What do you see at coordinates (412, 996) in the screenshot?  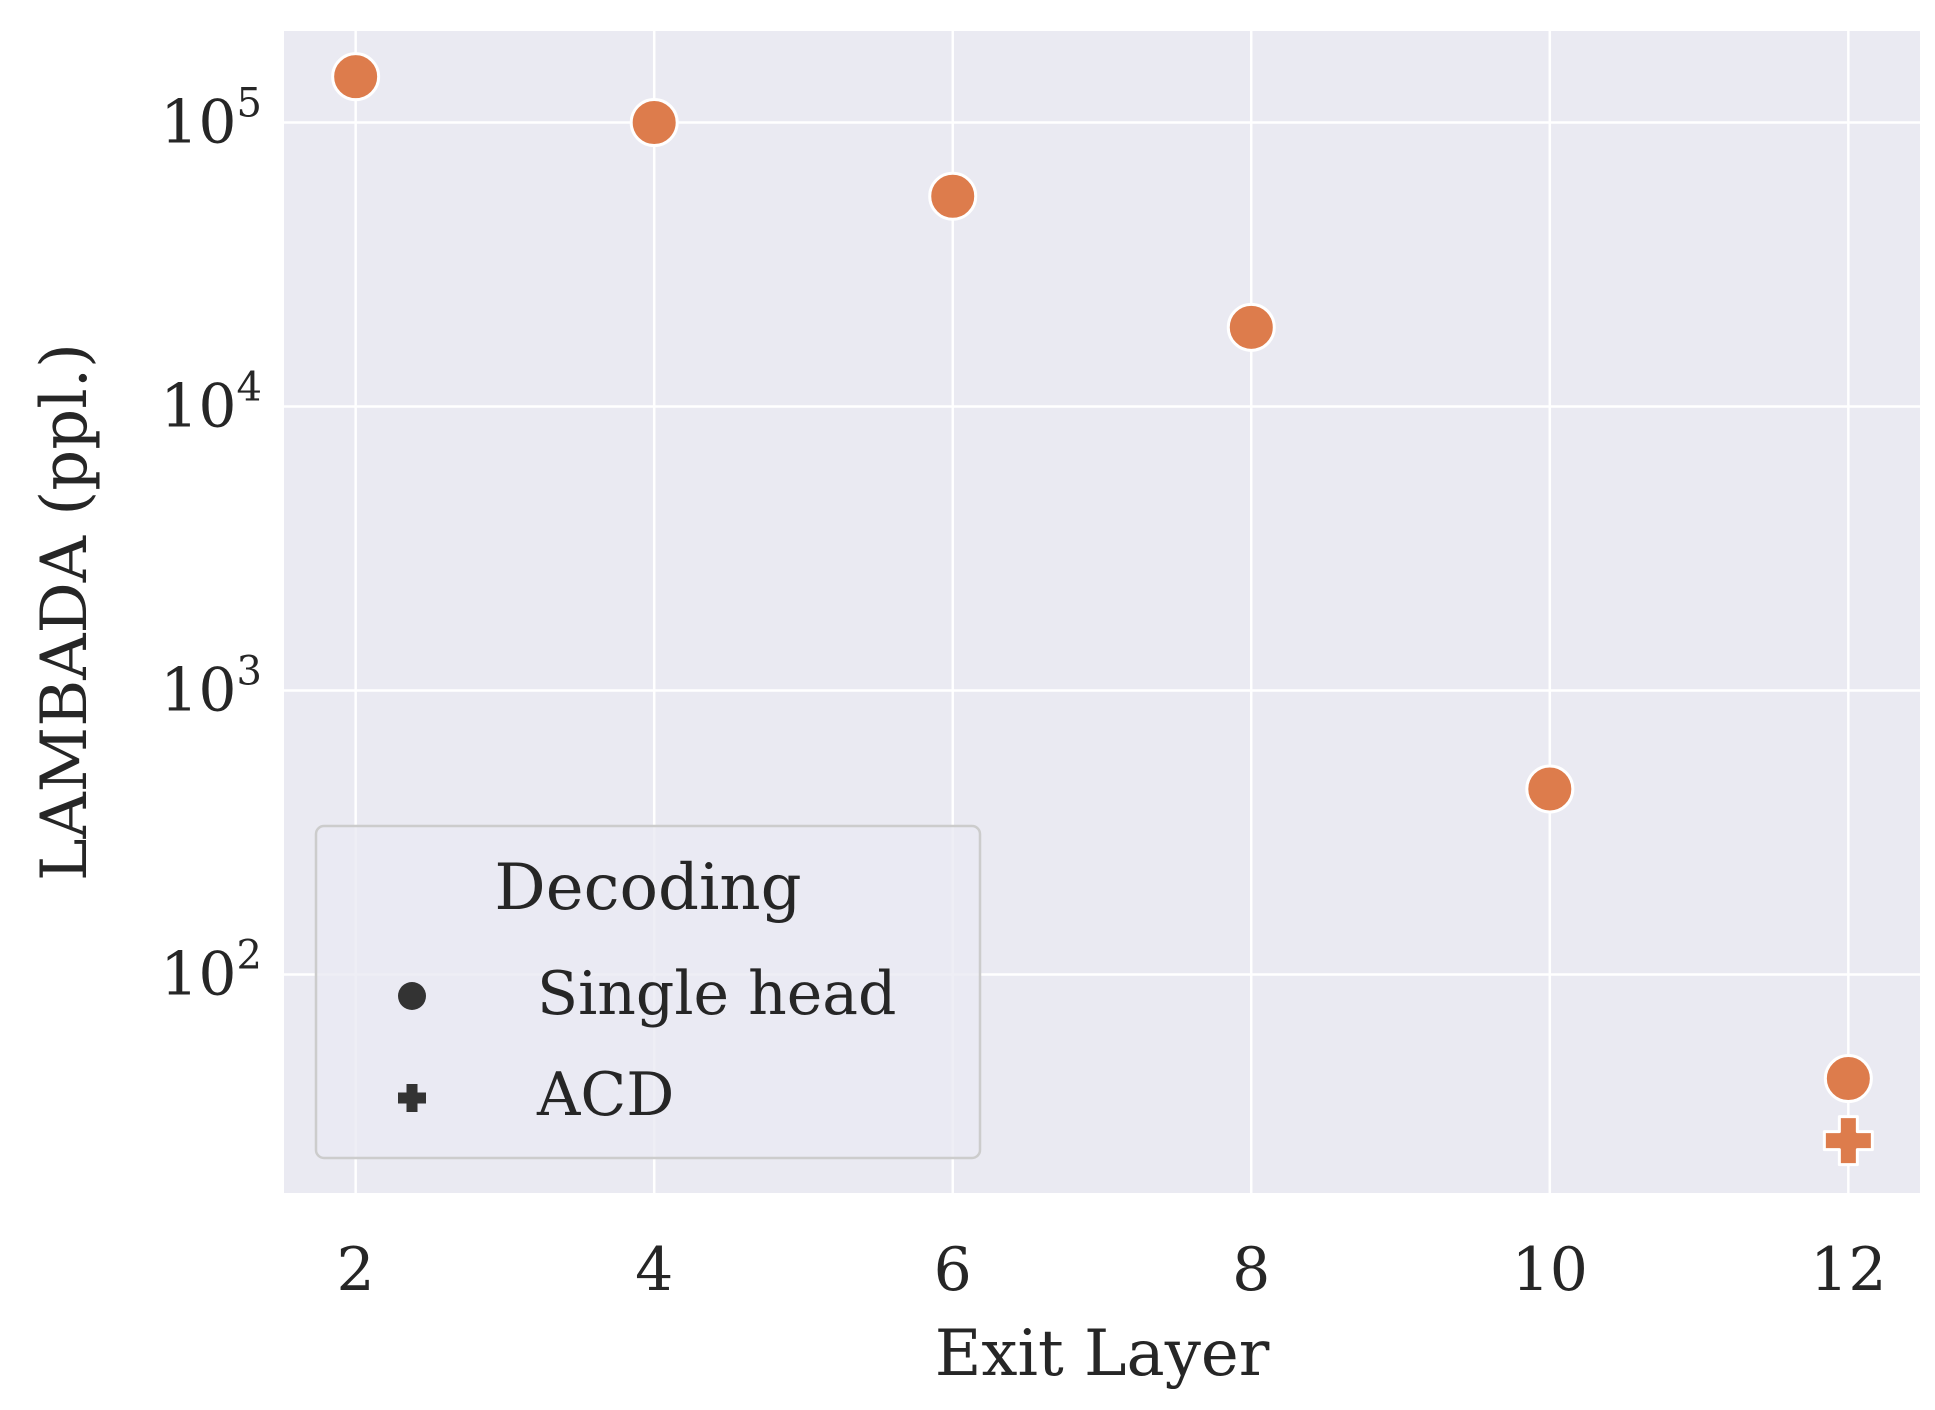 I see `legend-circle-icon` at bounding box center [412, 996].